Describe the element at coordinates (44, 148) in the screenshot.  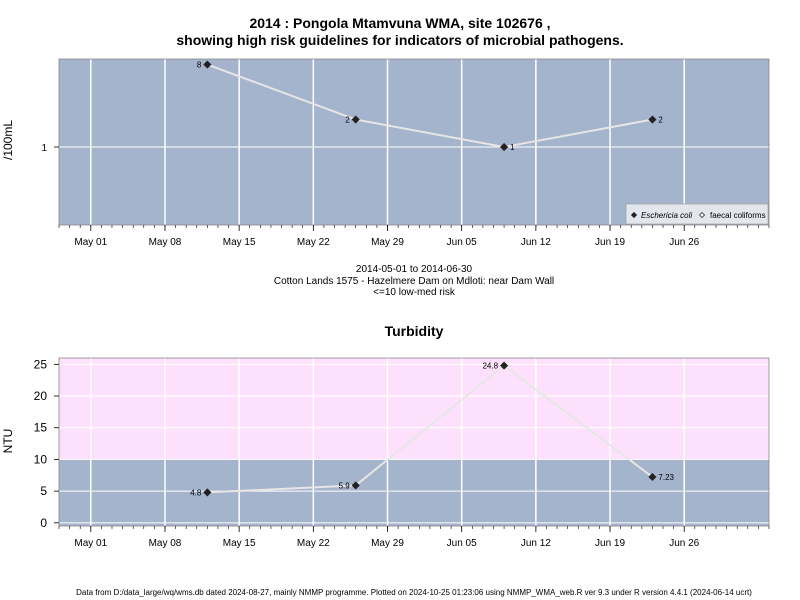
I see `y-tick-label: 1` at that location.